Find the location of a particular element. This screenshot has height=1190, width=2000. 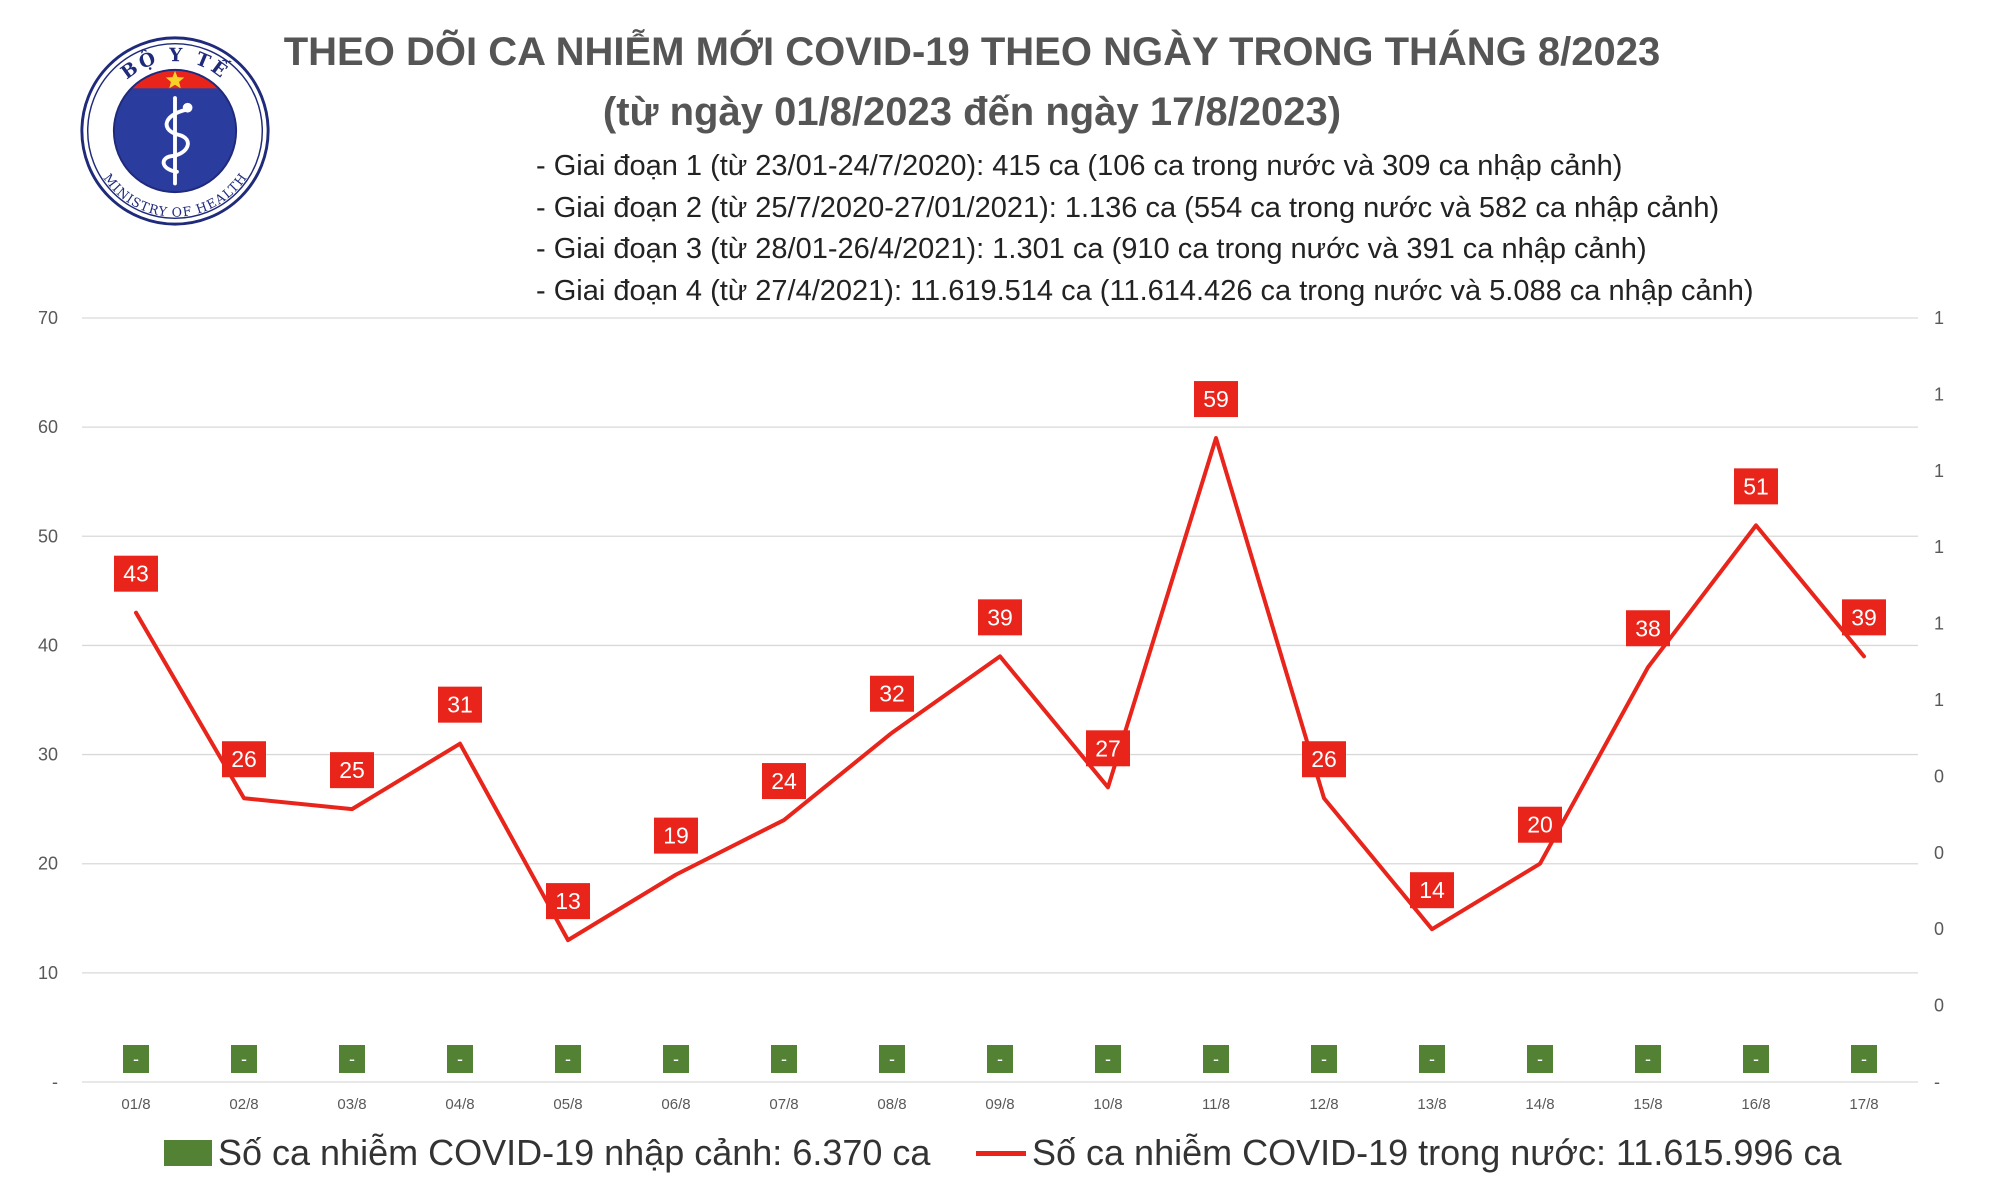

domestic-data-label: 31 is located at coordinates (460, 705).